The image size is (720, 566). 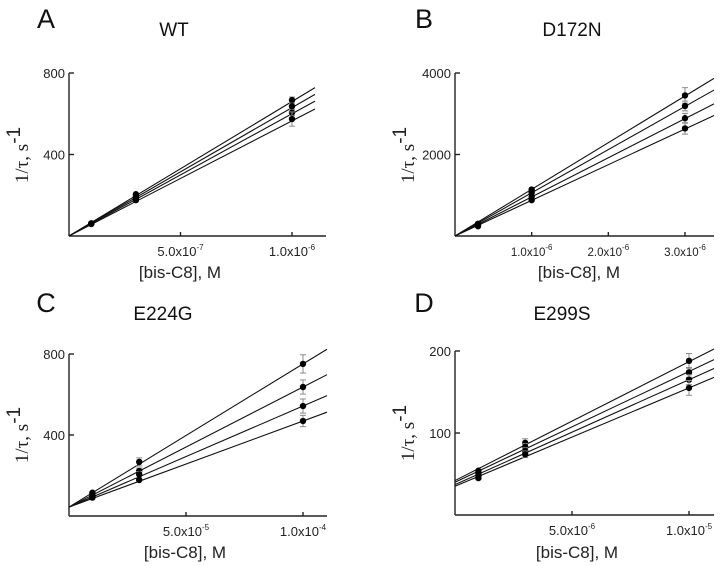 I want to click on panel-letter: D, so click(x=424, y=303).